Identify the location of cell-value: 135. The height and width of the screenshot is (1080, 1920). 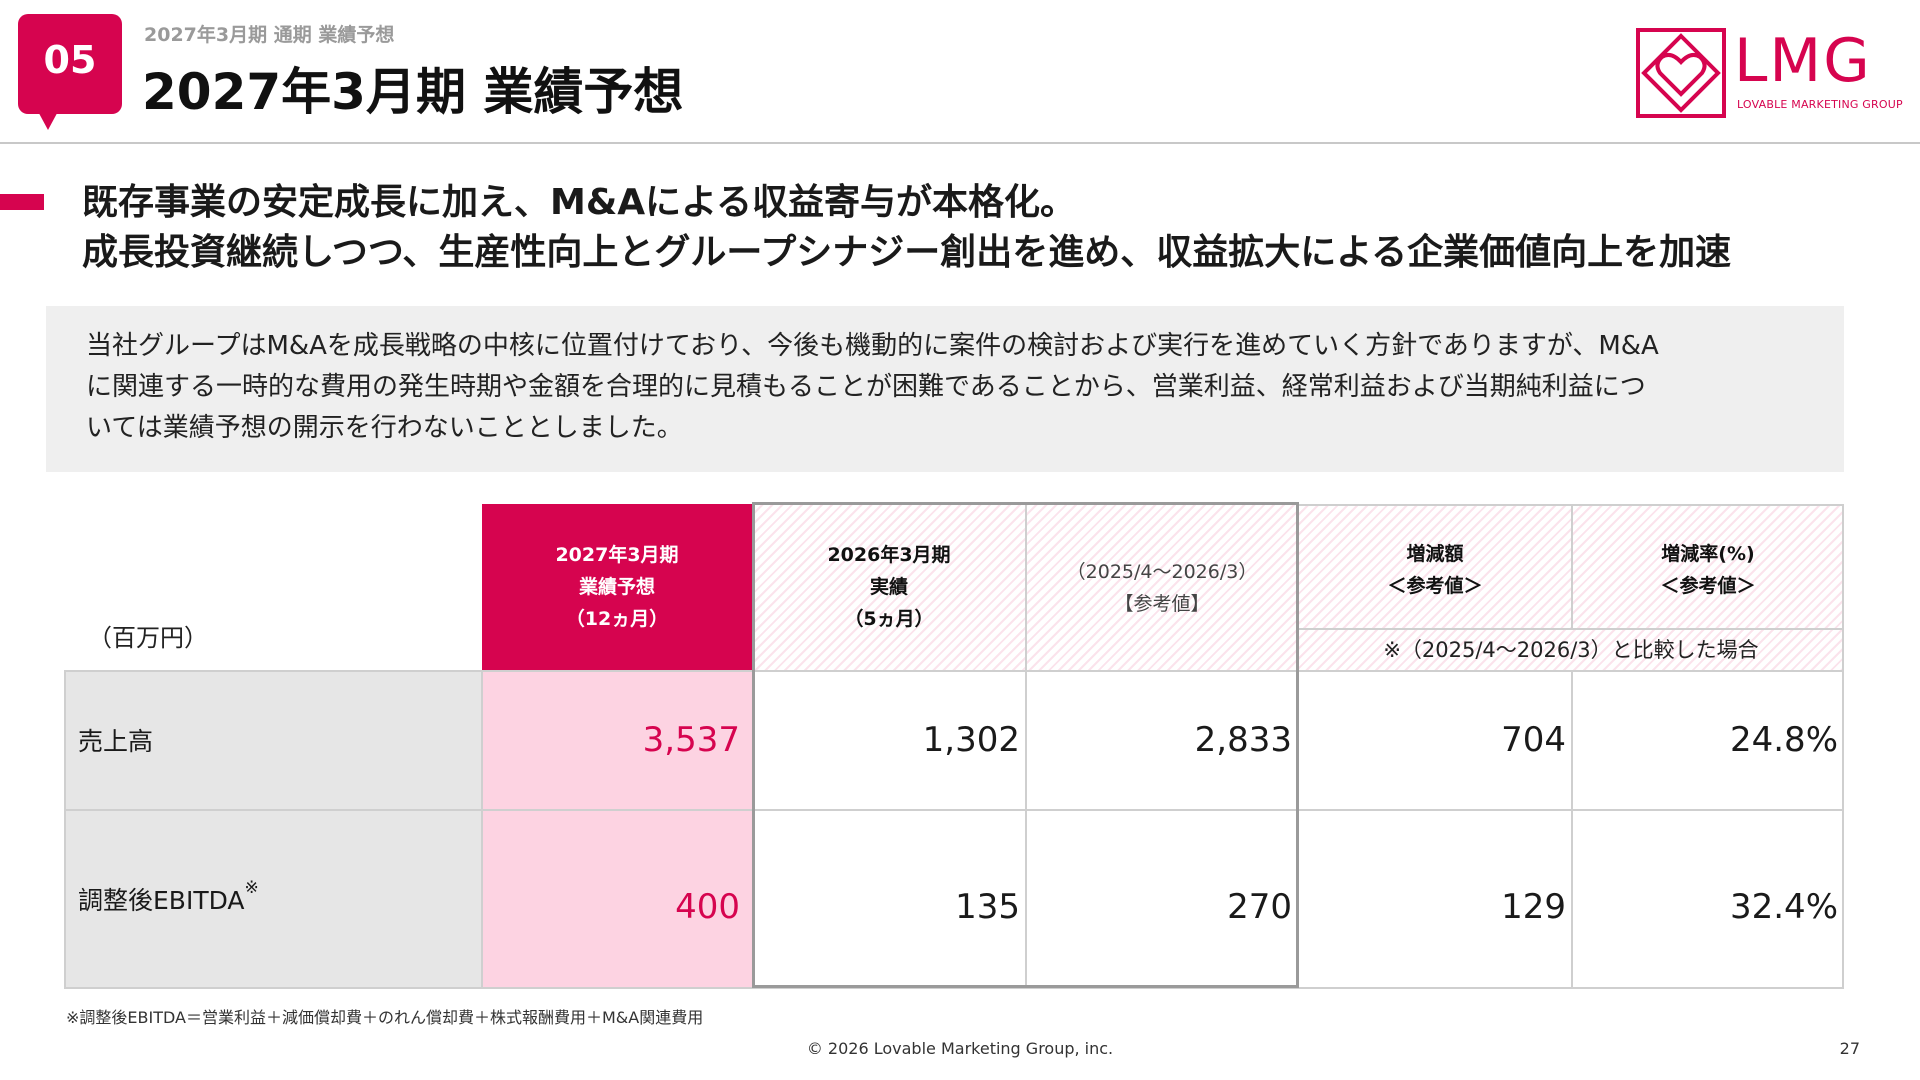
(987, 907).